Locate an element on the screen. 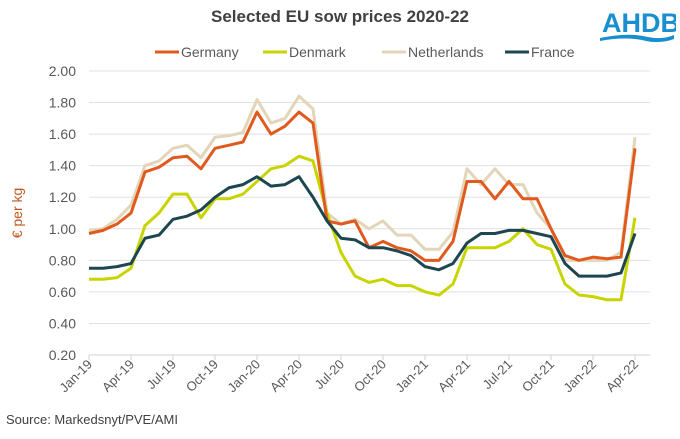  x-tick-label: Apr-20 is located at coordinates (286, 376).